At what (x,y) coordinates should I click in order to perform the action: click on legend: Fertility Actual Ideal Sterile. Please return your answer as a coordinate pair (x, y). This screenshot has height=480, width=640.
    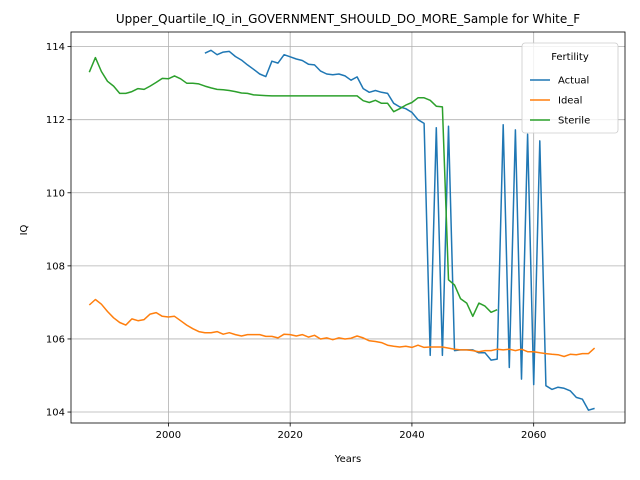
    Looking at the image, I should click on (570, 88).